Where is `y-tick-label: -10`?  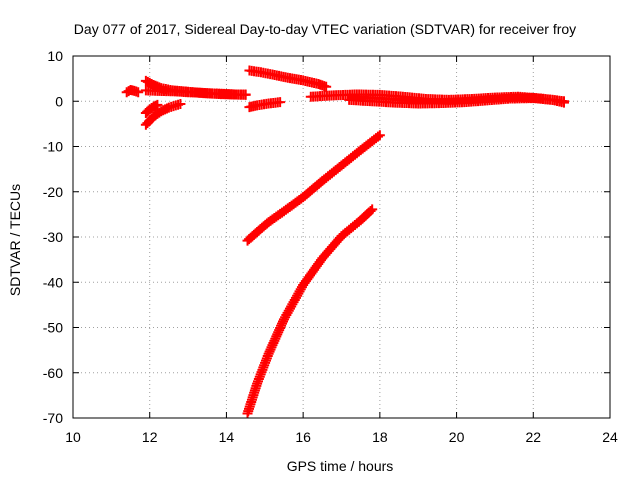 y-tick-label: -10 is located at coordinates (53, 147).